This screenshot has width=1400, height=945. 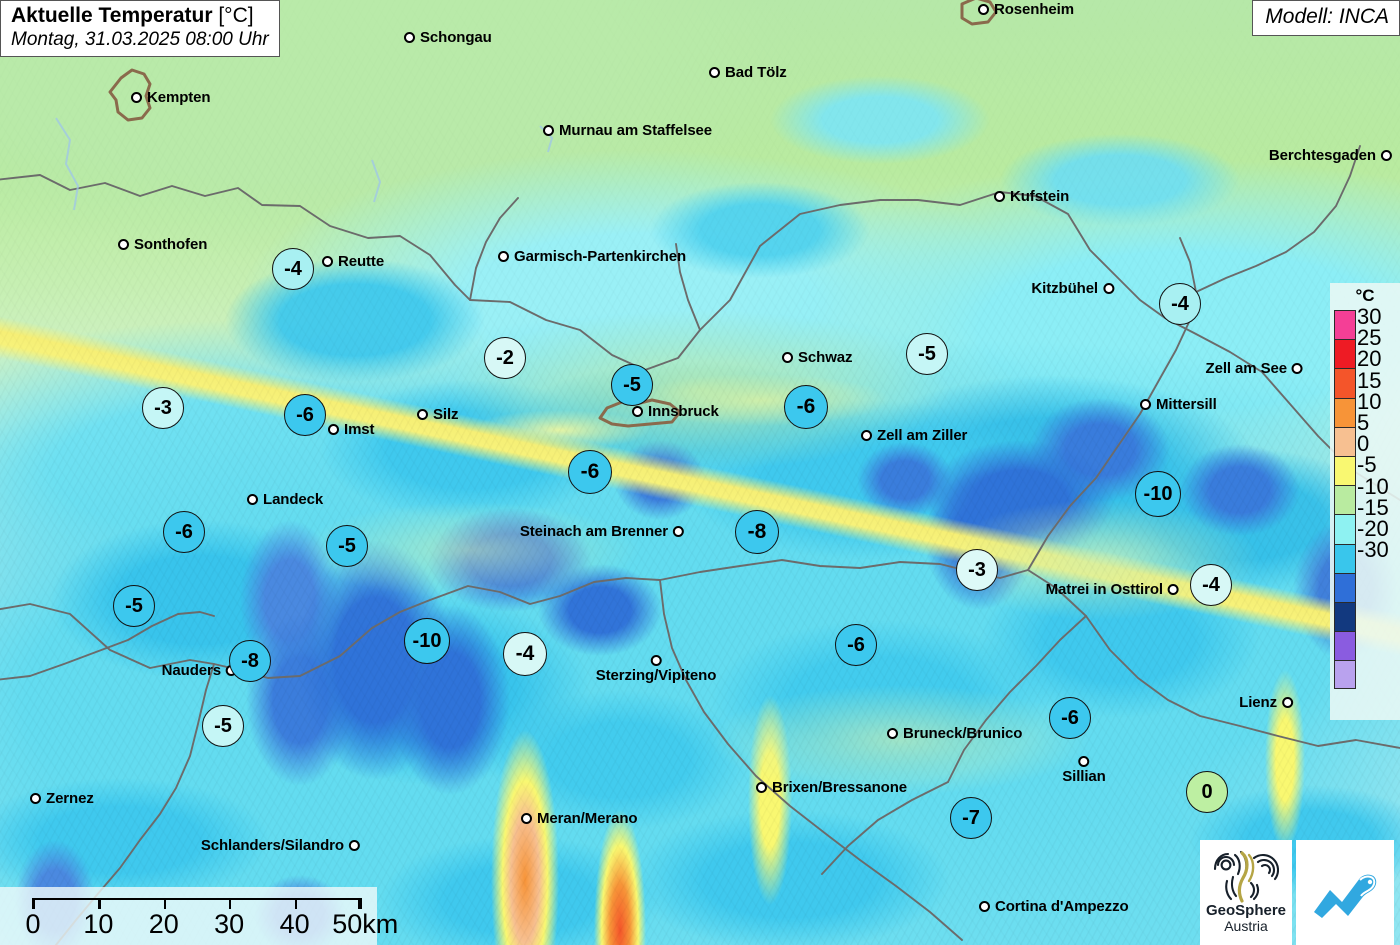 I want to click on title-headline: Aktuelle Temperatur, so click(x=112, y=15).